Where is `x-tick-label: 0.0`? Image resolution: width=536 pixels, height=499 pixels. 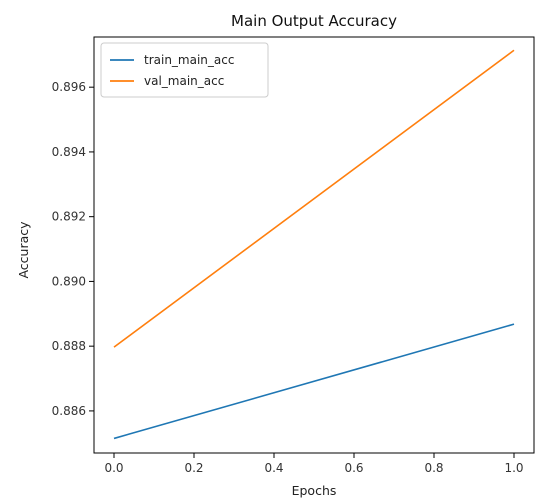 x-tick-label: 0.0 is located at coordinates (113, 468).